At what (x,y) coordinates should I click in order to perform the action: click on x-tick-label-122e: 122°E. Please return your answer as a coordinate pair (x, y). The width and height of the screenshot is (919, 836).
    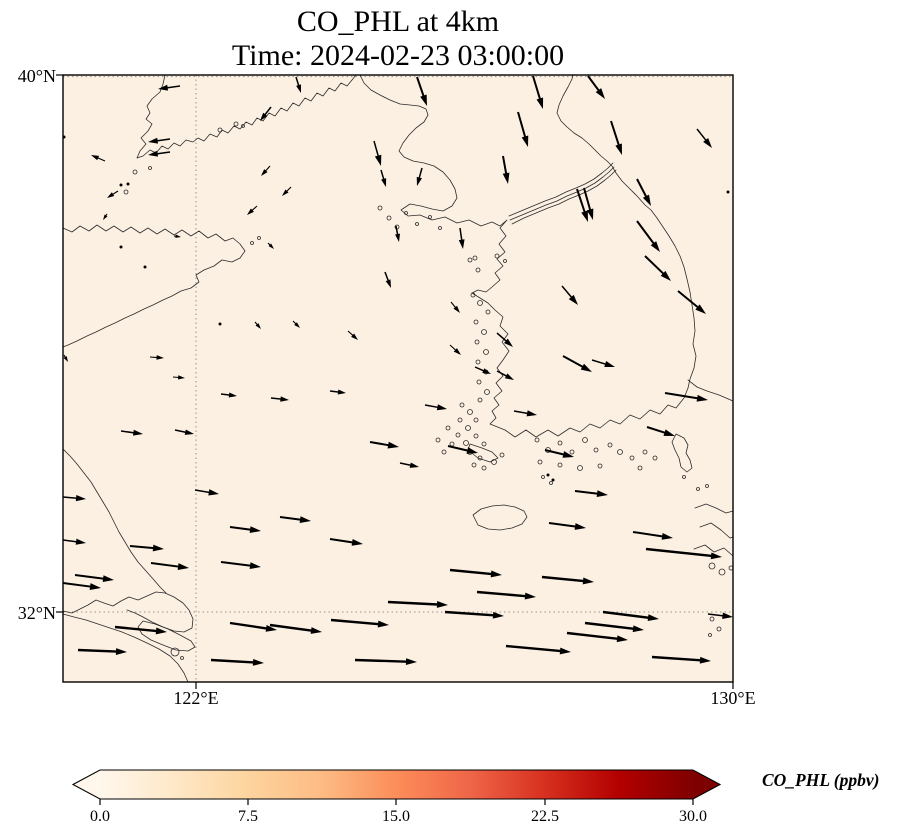
    Looking at the image, I should click on (196, 698).